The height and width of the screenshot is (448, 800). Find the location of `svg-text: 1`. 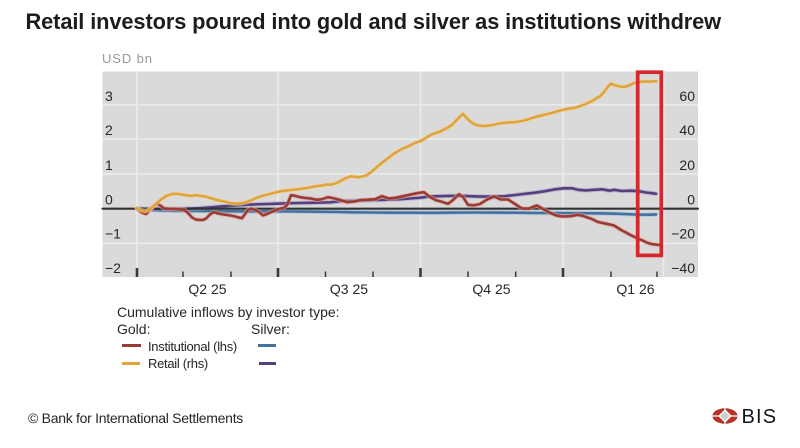

svg-text: 1 is located at coordinates (109, 165).